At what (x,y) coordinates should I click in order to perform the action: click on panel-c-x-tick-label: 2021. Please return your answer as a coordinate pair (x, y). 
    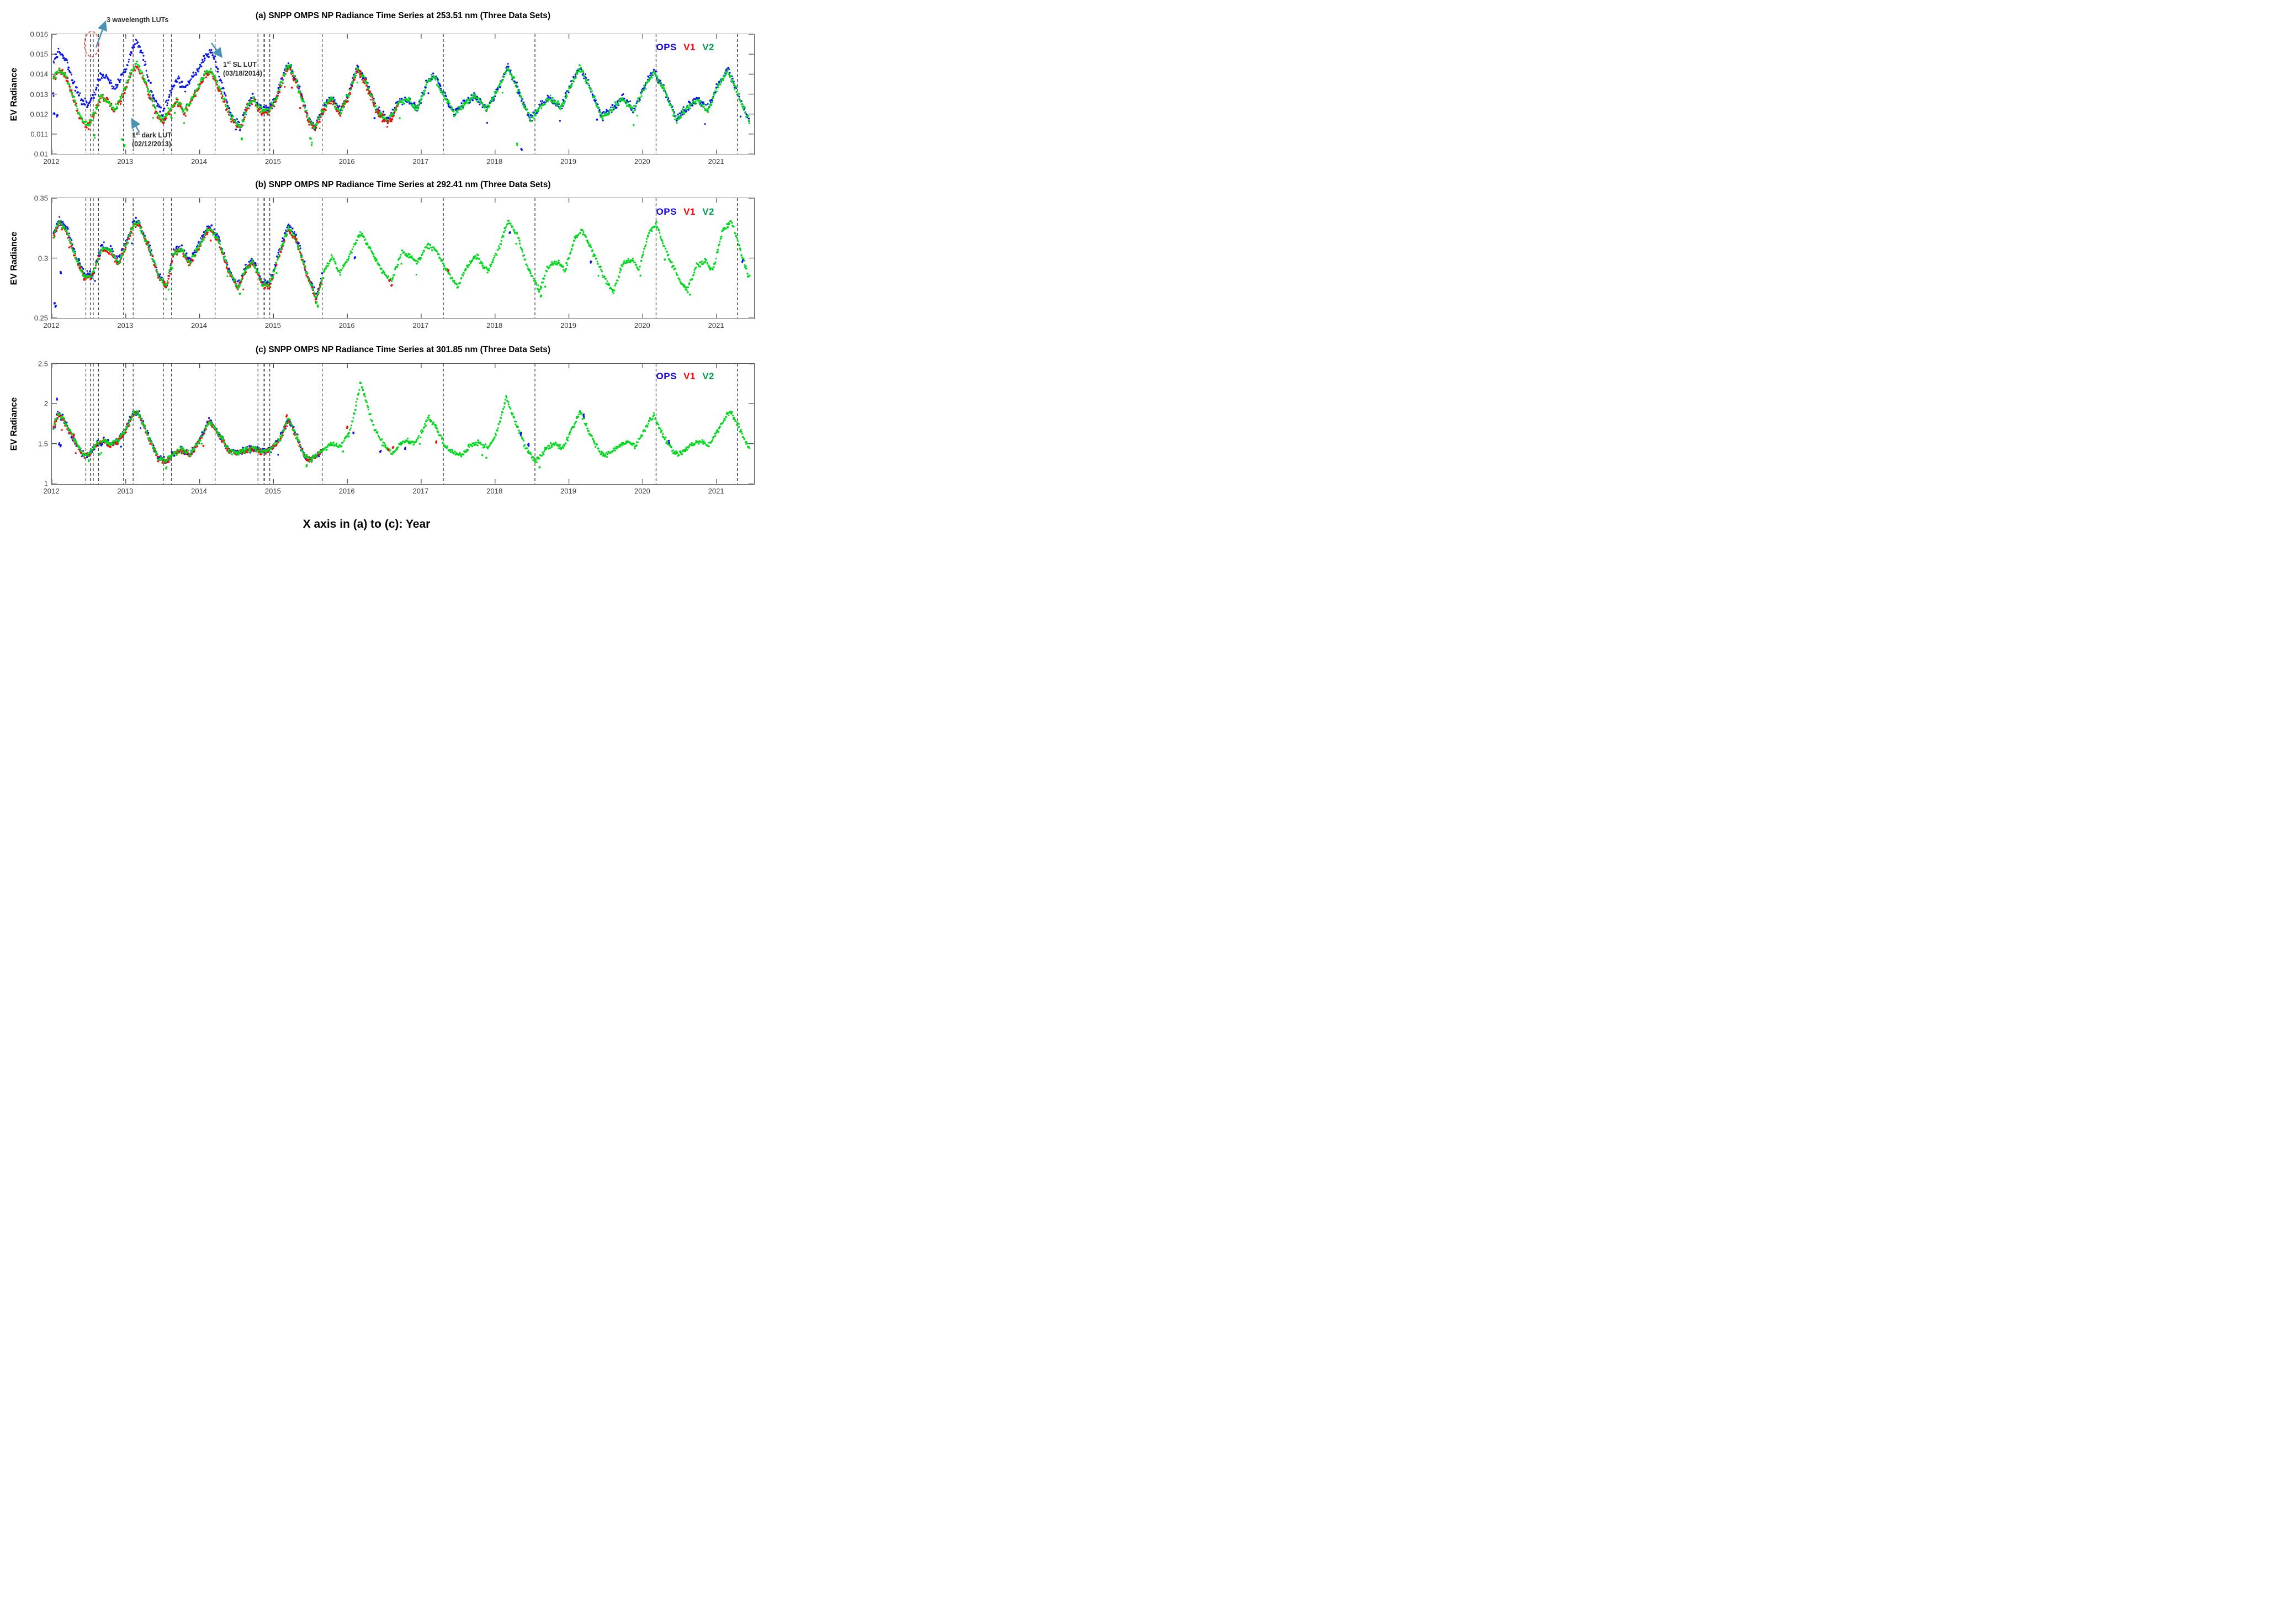
    Looking at the image, I should click on (716, 491).